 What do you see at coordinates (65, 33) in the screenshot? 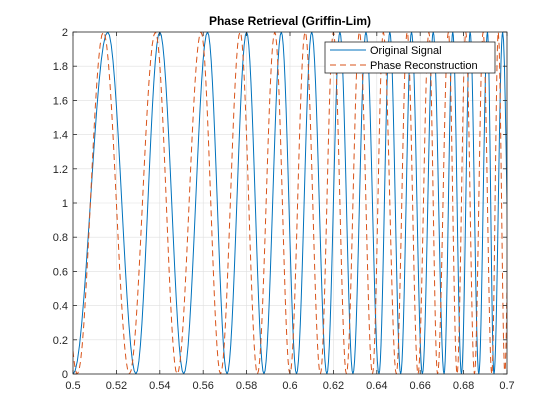
I see `y-tick-label: 2` at bounding box center [65, 33].